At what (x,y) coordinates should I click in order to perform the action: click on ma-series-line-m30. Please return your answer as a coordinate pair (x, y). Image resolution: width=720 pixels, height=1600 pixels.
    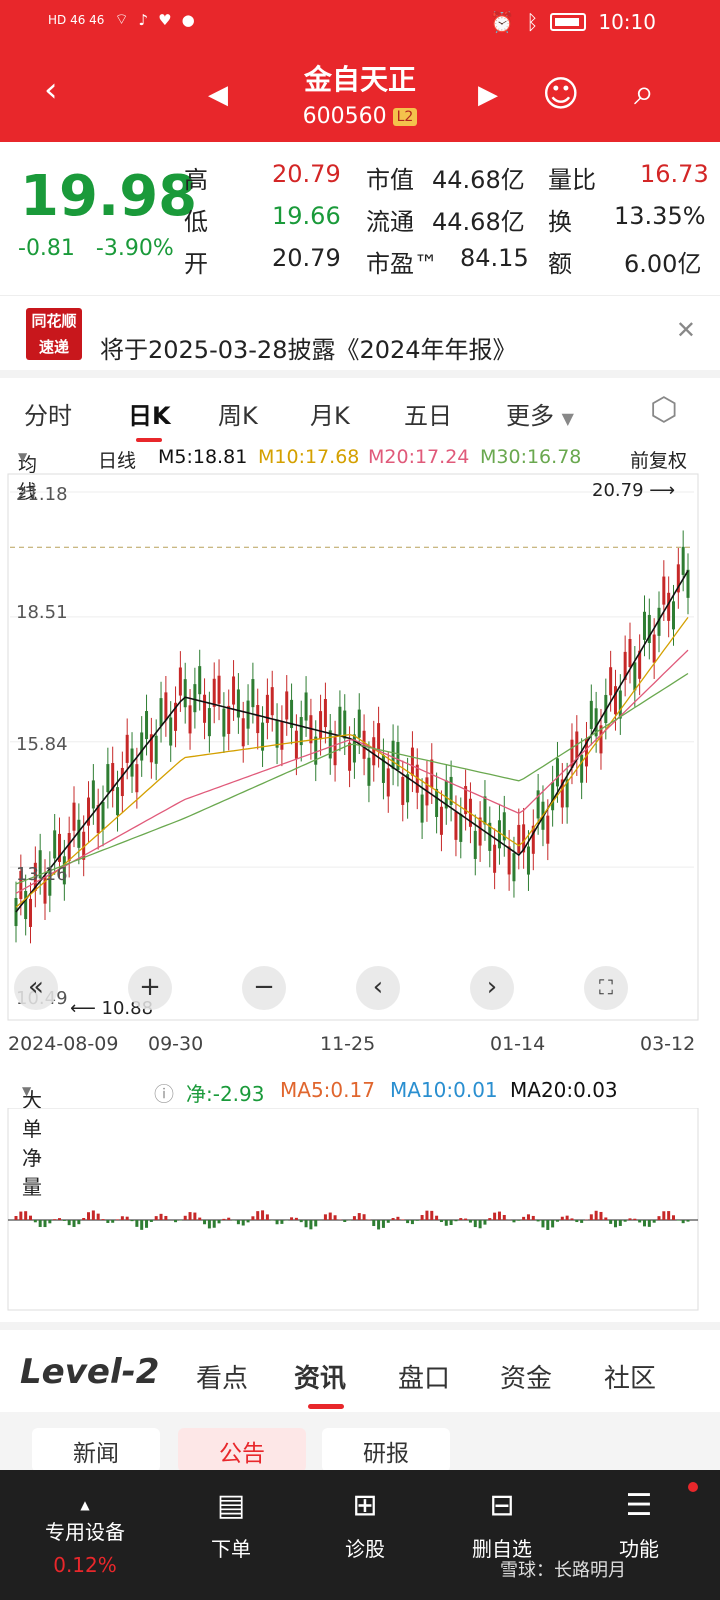
    Looking at the image, I should click on (352, 778).